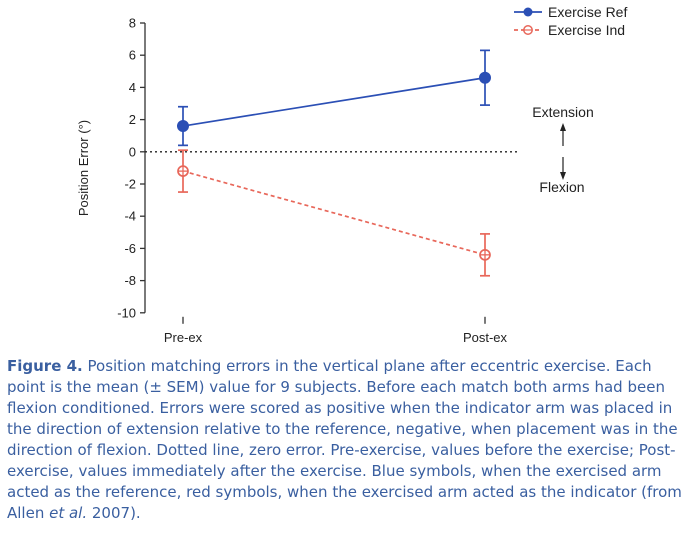 The height and width of the screenshot is (545, 688). Describe the element at coordinates (132, 151) in the screenshot. I see `y-tick-label: 0` at that location.